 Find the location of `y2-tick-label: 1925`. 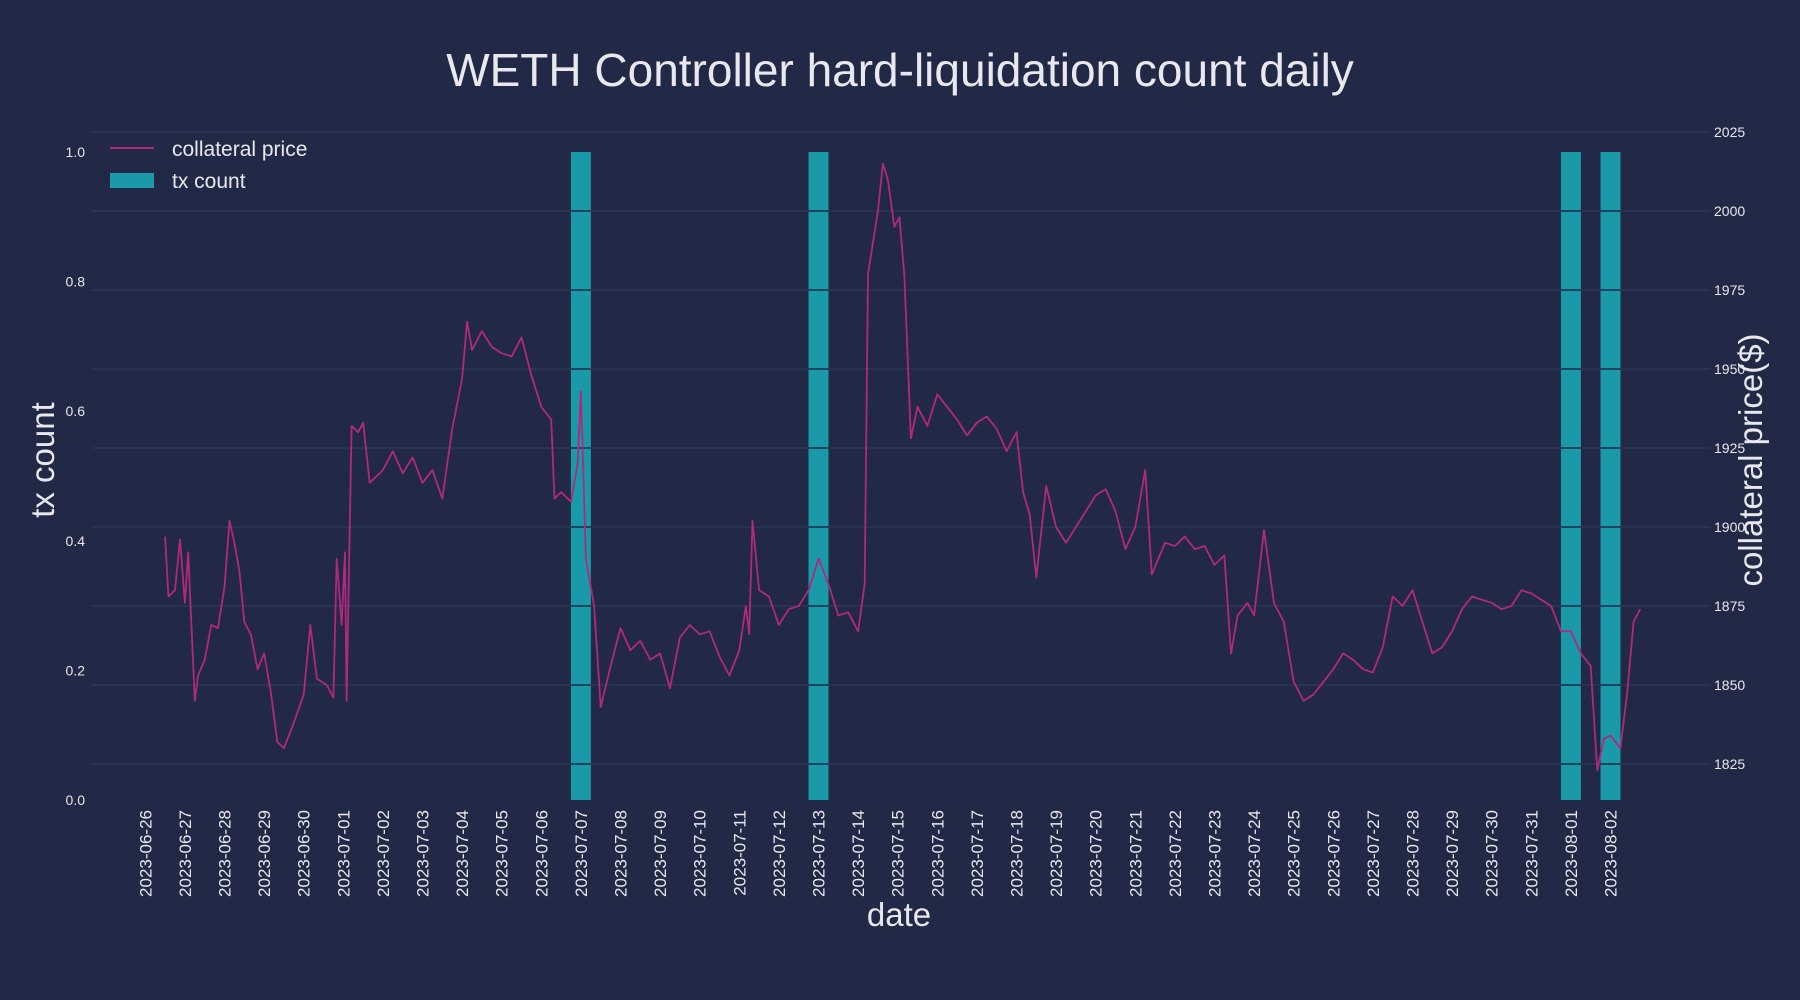

y2-tick-label: 1925 is located at coordinates (1729, 448).